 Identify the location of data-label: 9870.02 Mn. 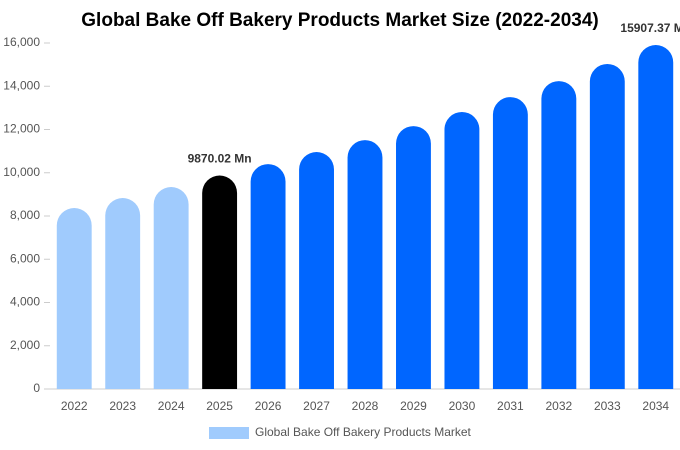
(220, 159).